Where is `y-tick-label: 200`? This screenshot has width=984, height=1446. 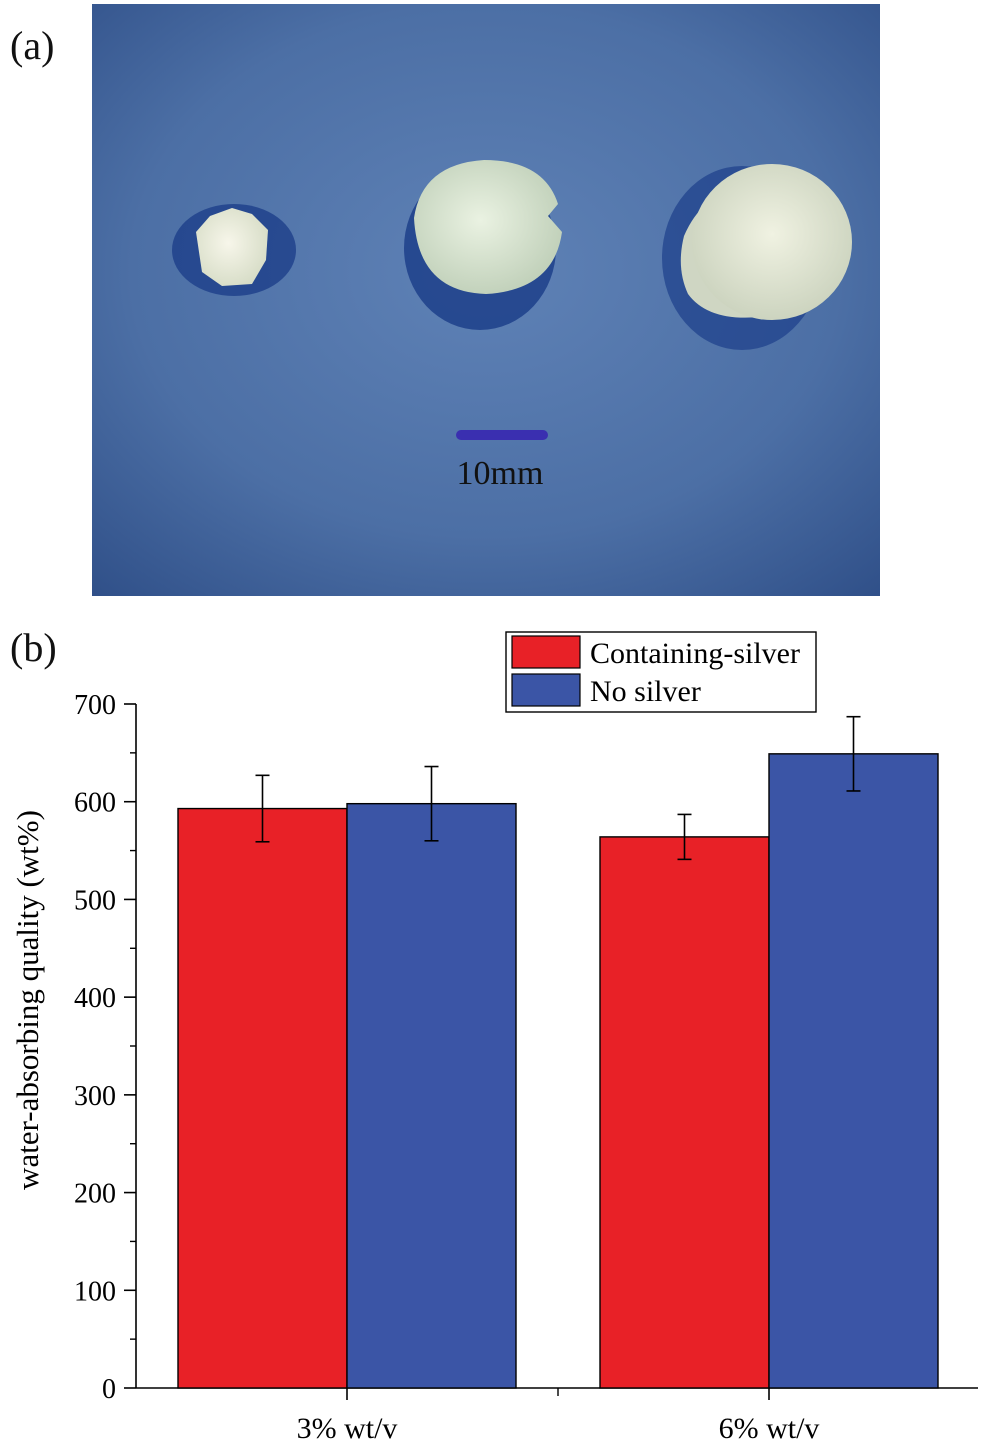 y-tick-label: 200 is located at coordinates (95, 1194).